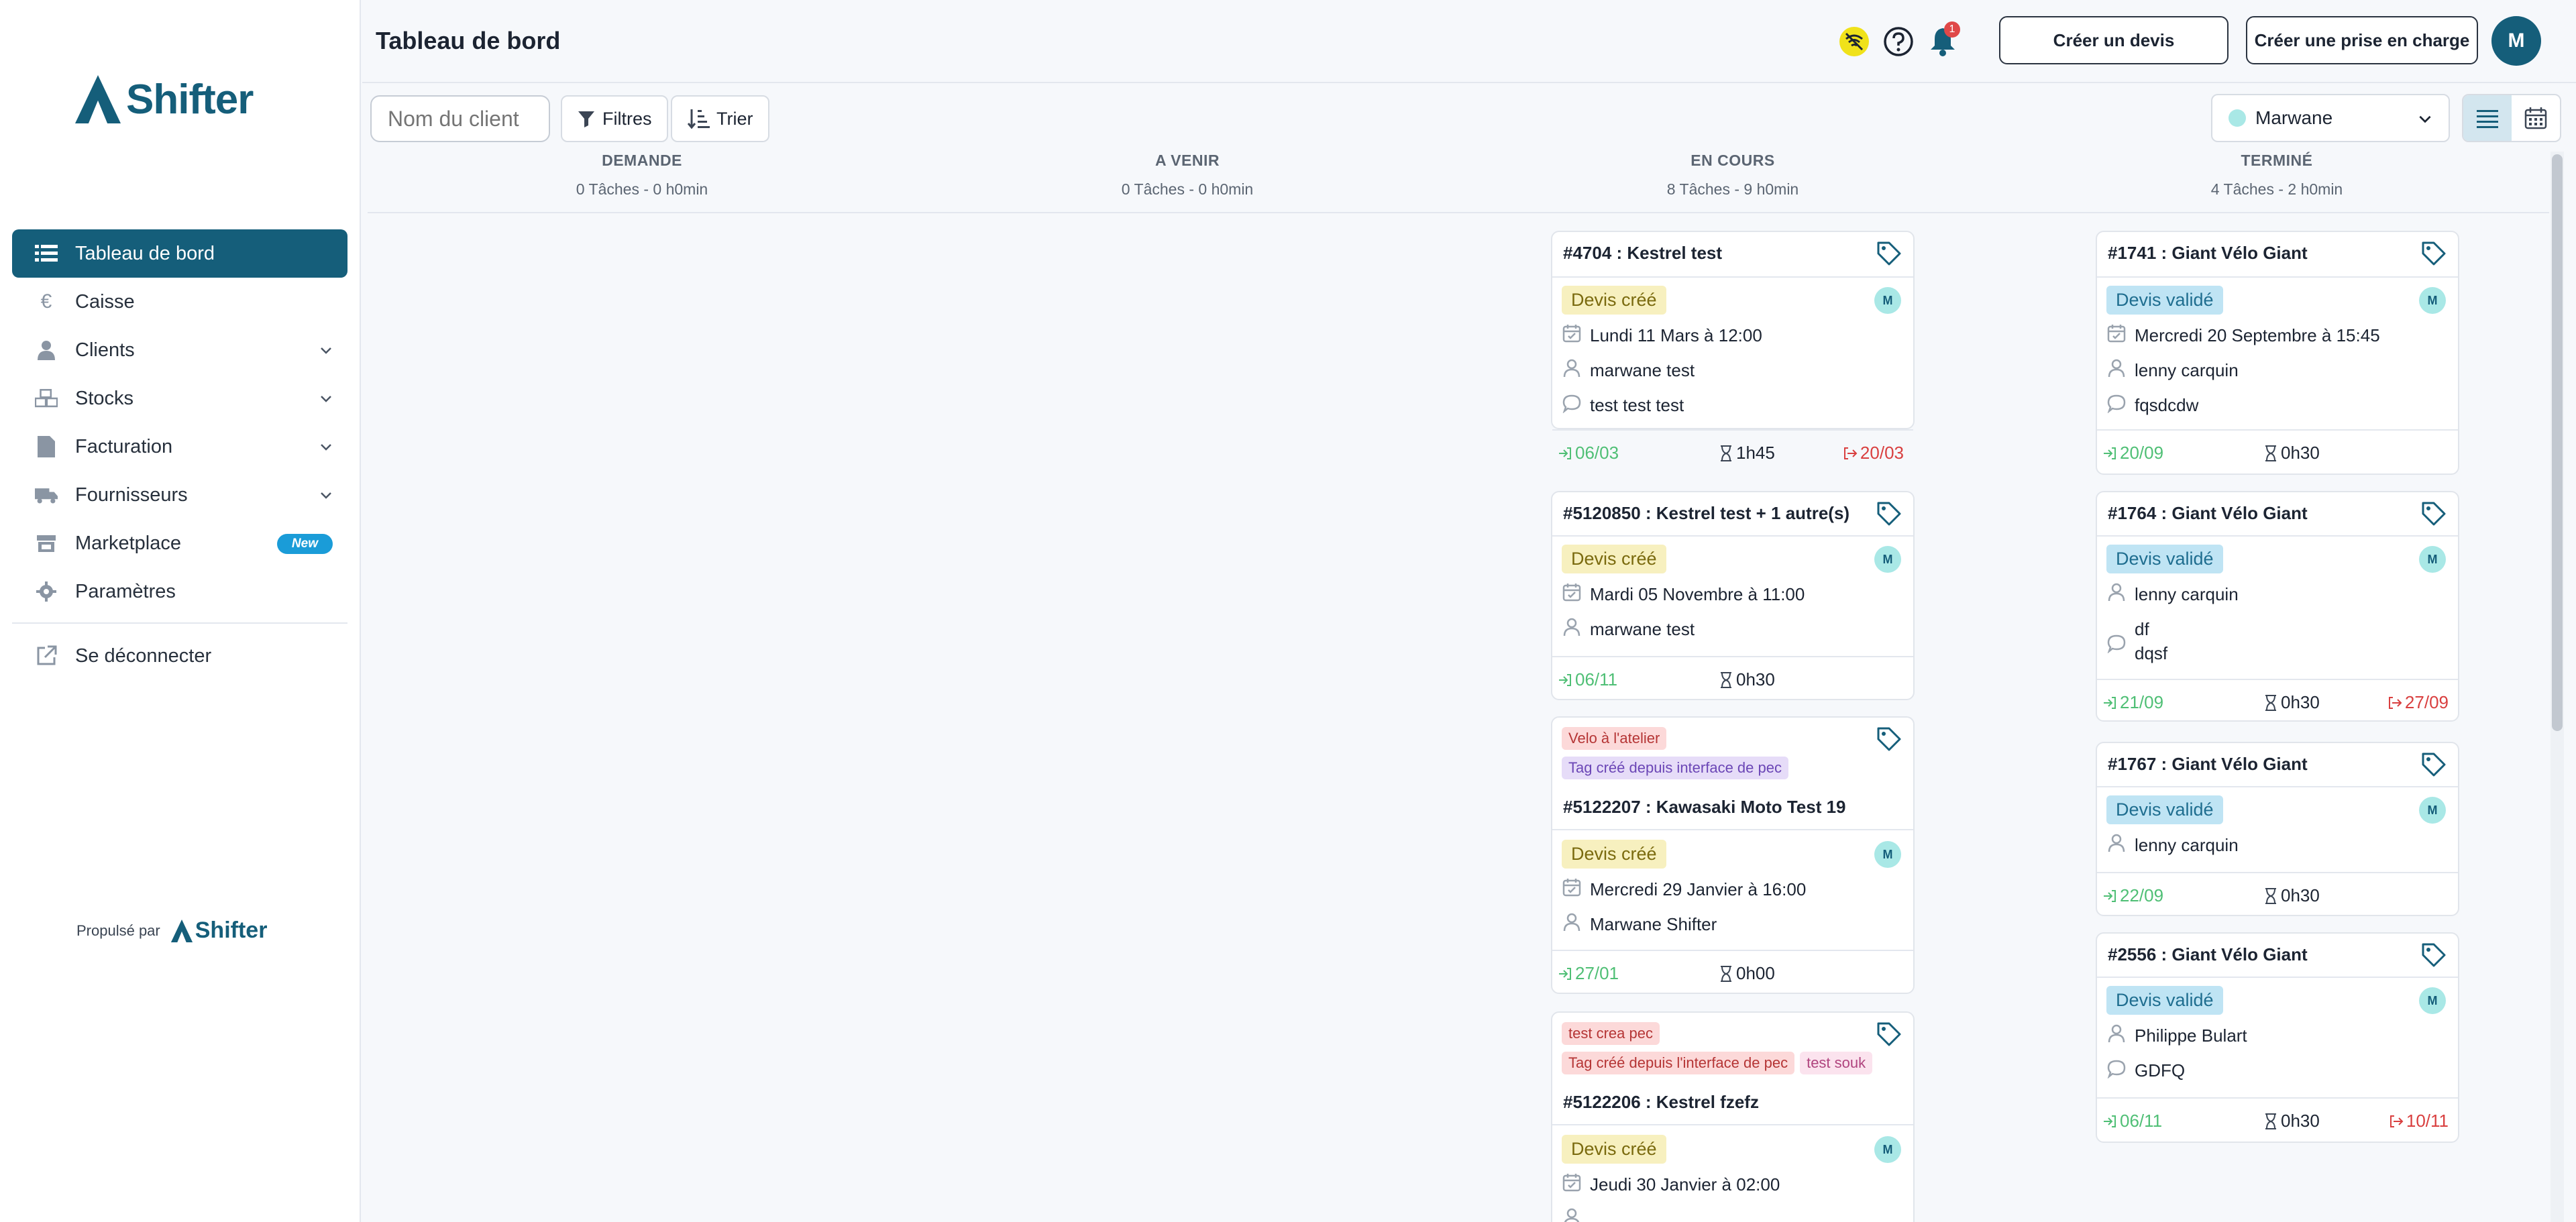 This screenshot has width=2576, height=1222. What do you see at coordinates (179, 656) in the screenshot?
I see `logout-link: Se déconnecter` at bounding box center [179, 656].